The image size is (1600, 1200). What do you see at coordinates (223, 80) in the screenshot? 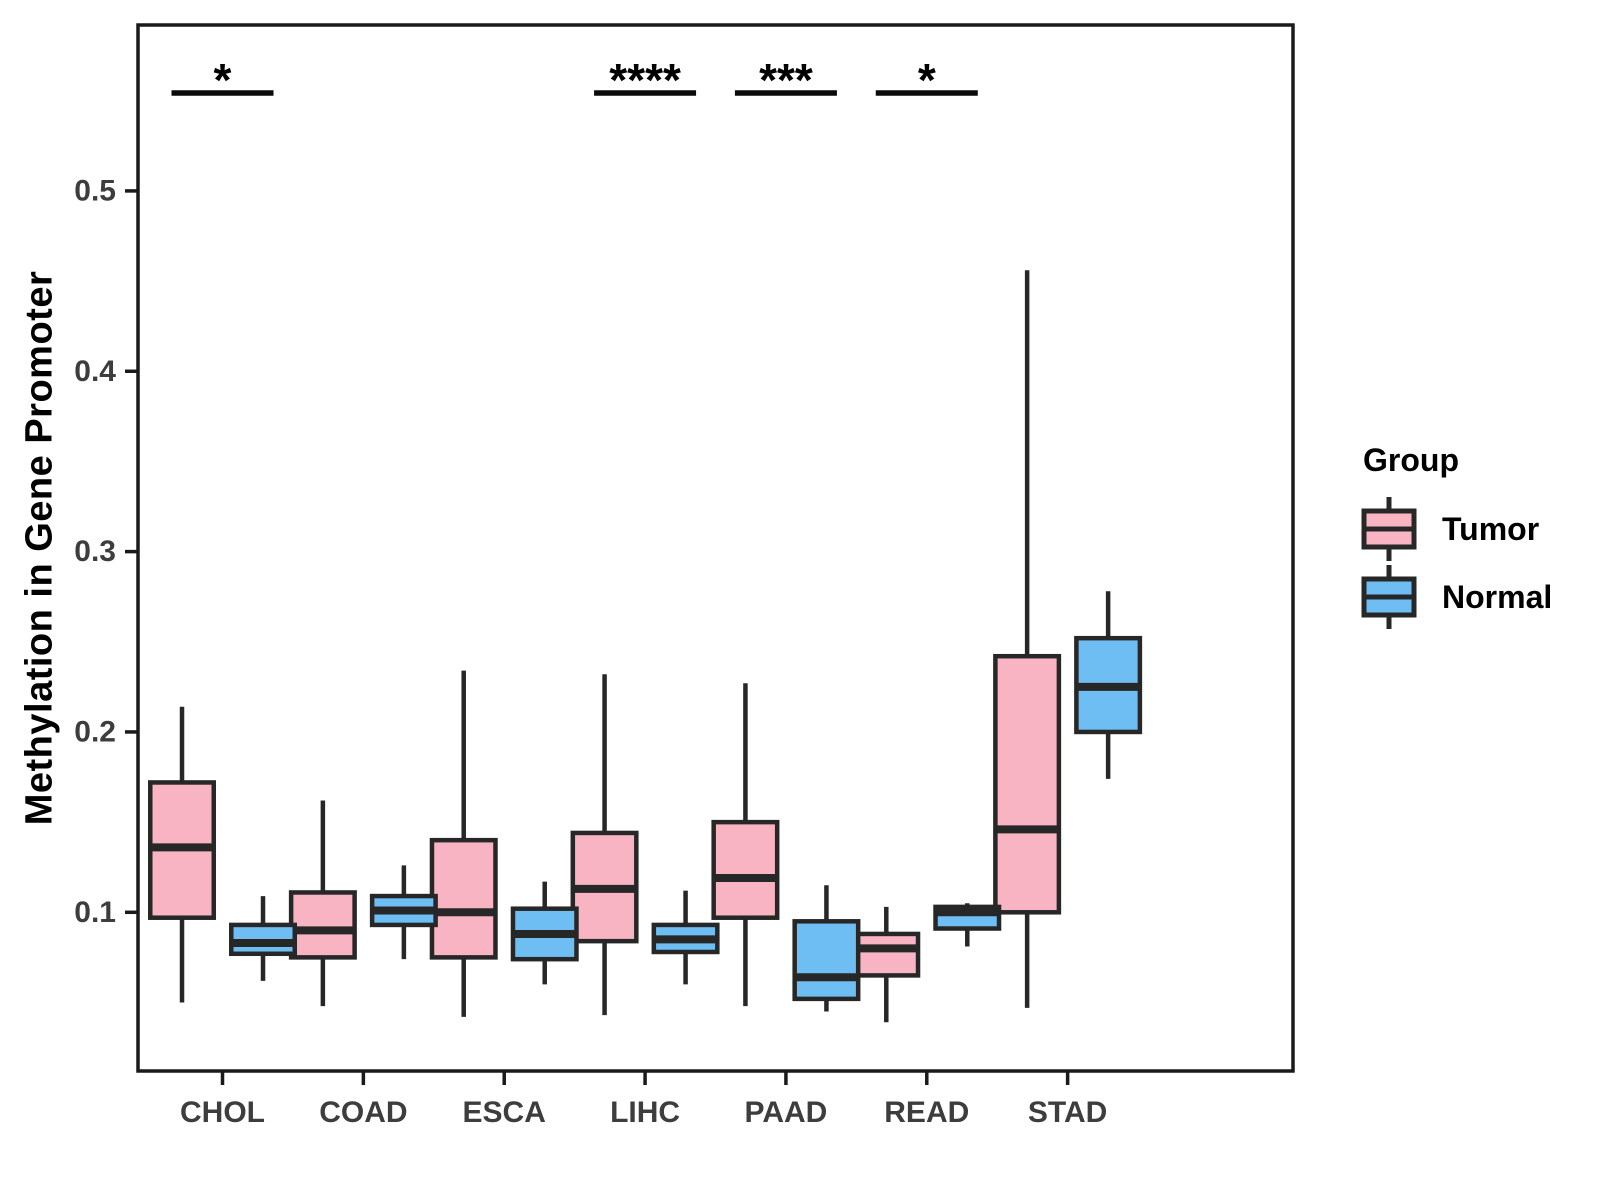
I see `significance-stars-CHOL: *` at bounding box center [223, 80].